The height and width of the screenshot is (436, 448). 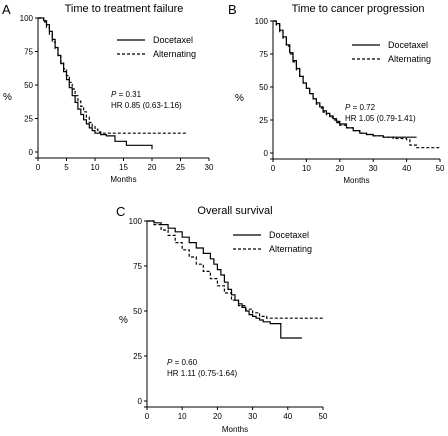 I want to click on p-value: = 0.72, so click(x=362, y=107).